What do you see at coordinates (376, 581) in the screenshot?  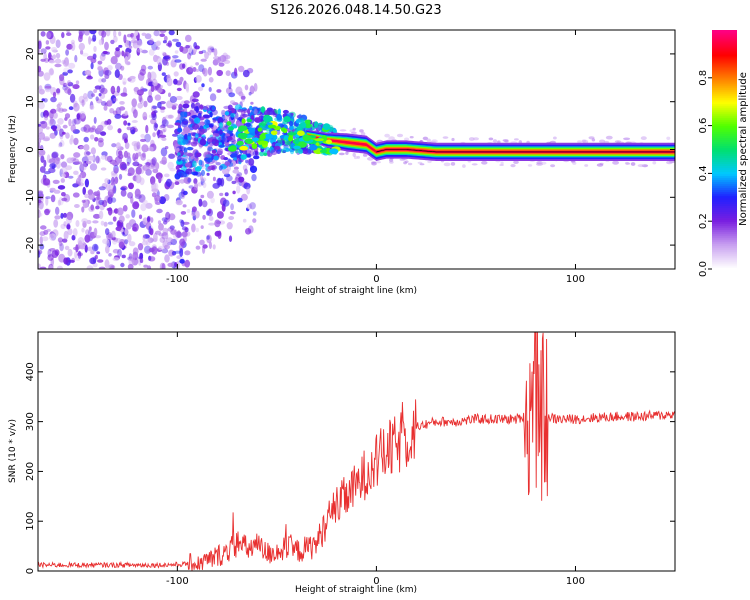 I see `x-tick-label: 0` at bounding box center [376, 581].